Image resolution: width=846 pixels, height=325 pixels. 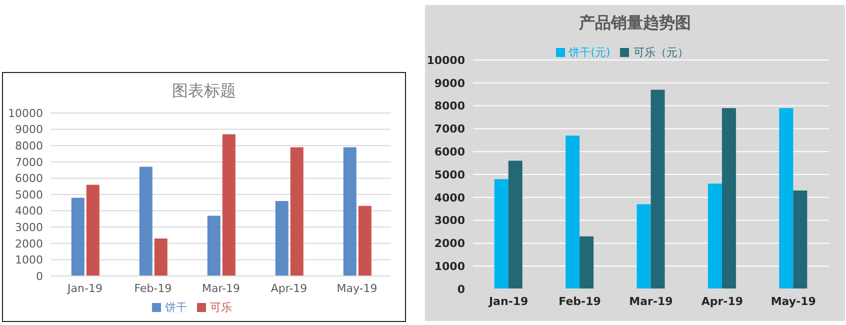 What do you see at coordinates (176, 307) in the screenshot?
I see `legend-label: 饼干` at bounding box center [176, 307].